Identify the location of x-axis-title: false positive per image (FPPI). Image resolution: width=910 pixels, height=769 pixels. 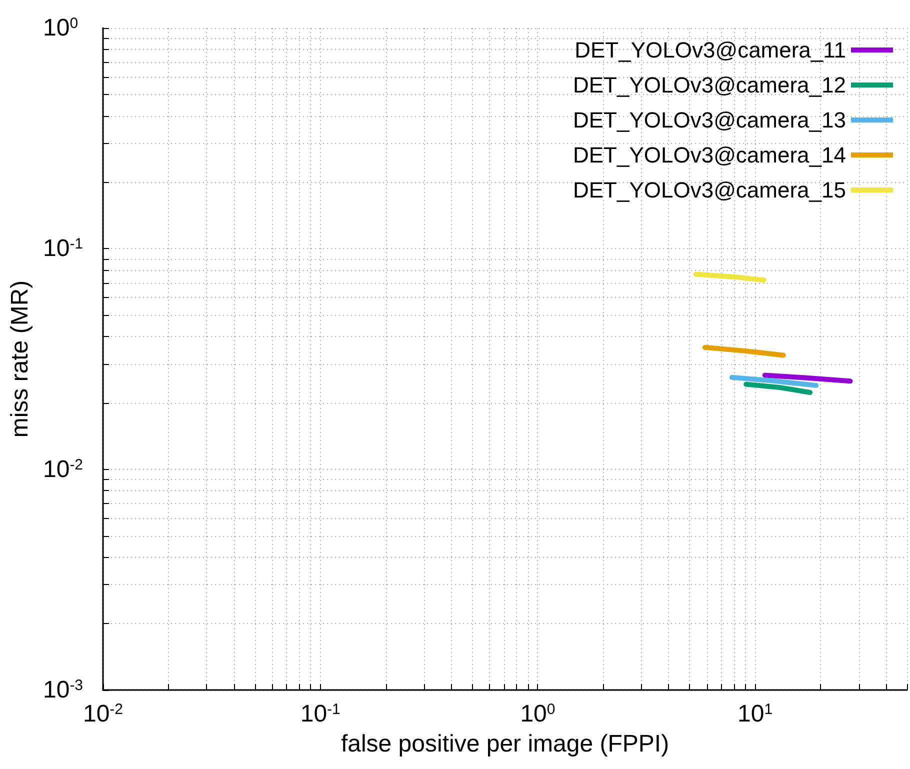
(505, 744).